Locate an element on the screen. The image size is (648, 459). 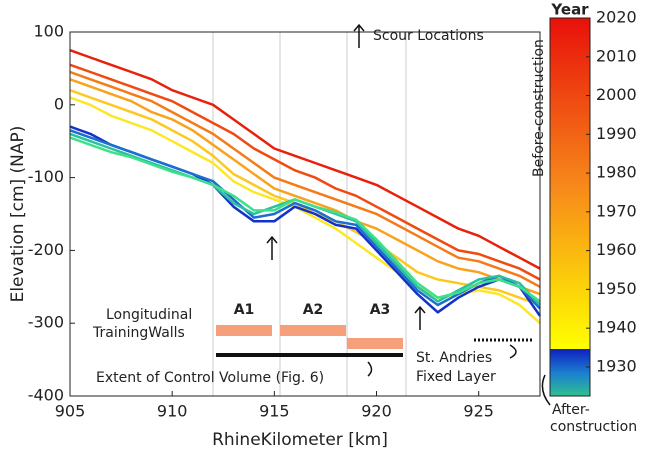
colorbar-tick-label: 1960 is located at coordinates (616, 249).